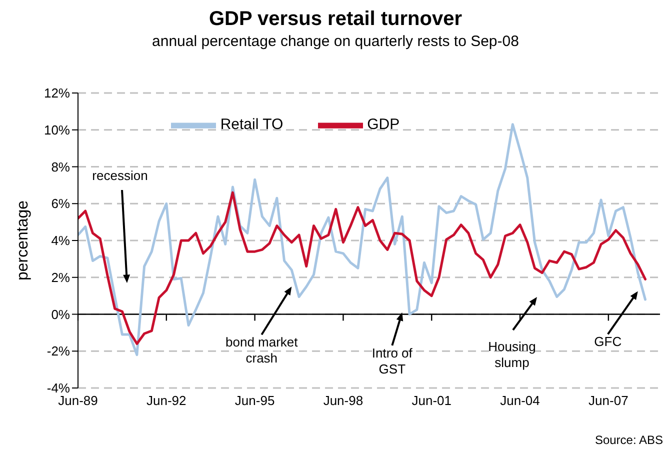 This screenshot has width=663, height=450. I want to click on legend-label: GDP, so click(383, 125).